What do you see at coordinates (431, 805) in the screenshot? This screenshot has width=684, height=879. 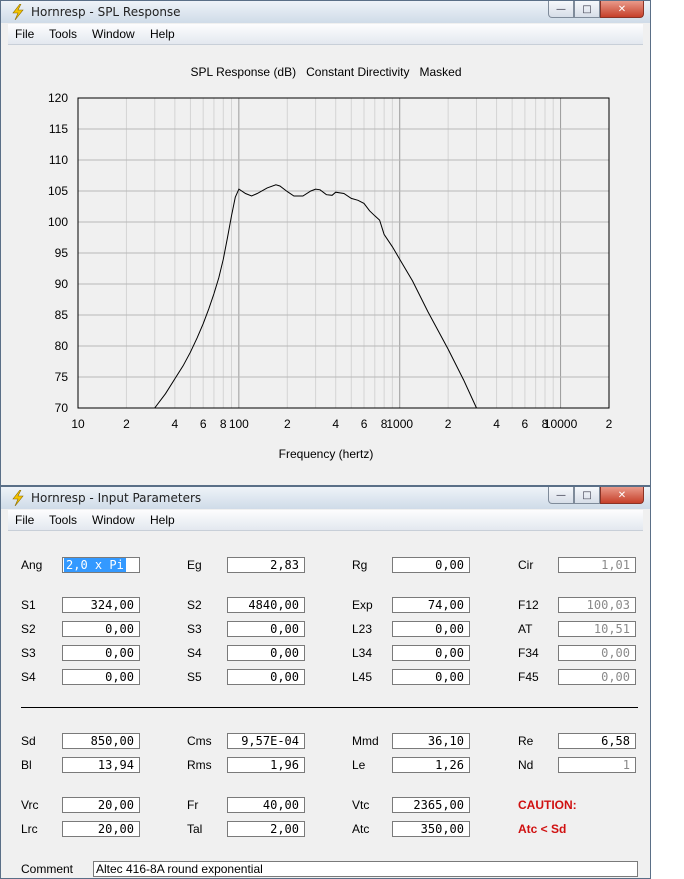 I see `vtc-field: 2365,00` at bounding box center [431, 805].